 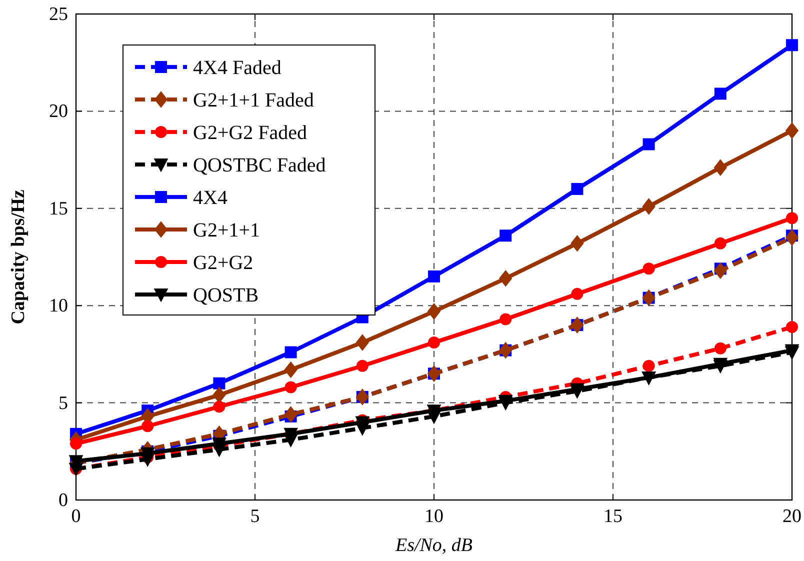 What do you see at coordinates (250, 133) in the screenshot?
I see `legend-label: G2+G2 Faded` at bounding box center [250, 133].